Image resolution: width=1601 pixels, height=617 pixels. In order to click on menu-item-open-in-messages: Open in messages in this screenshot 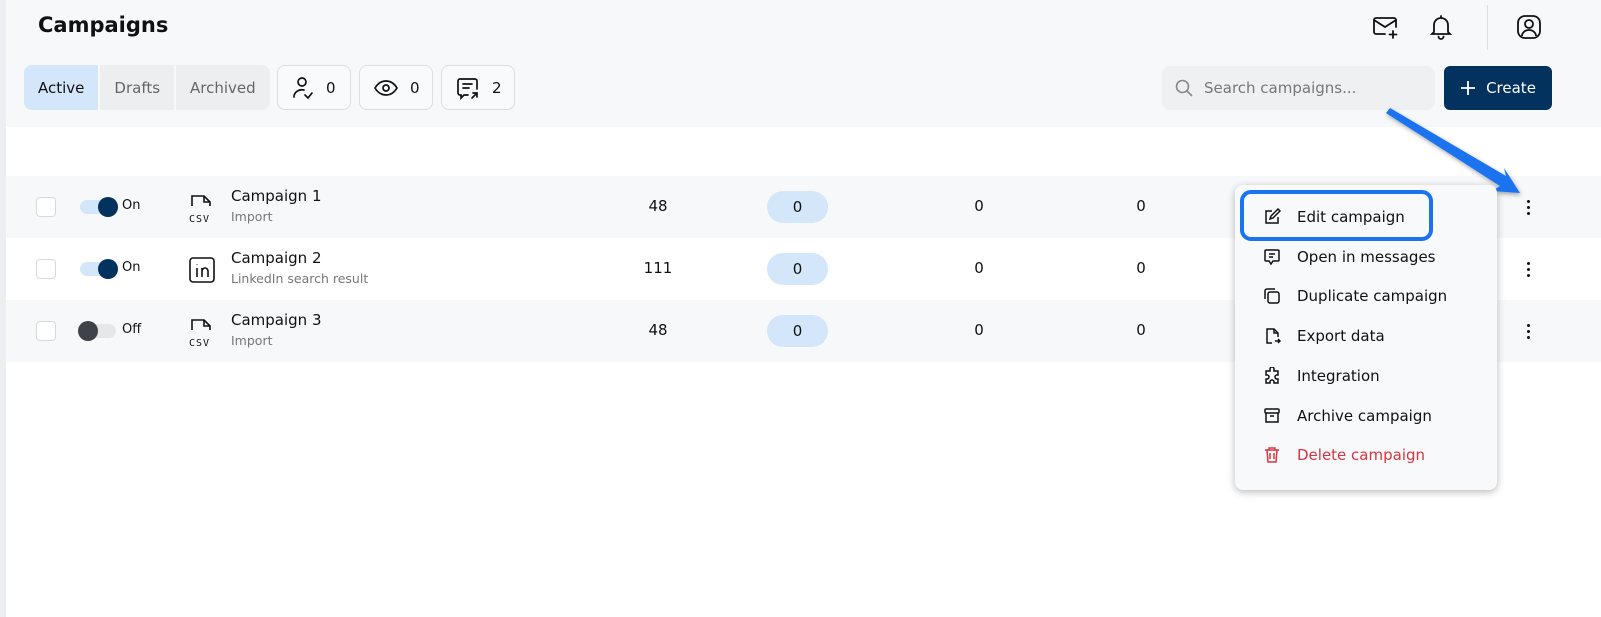, I will do `click(1364, 257)`.